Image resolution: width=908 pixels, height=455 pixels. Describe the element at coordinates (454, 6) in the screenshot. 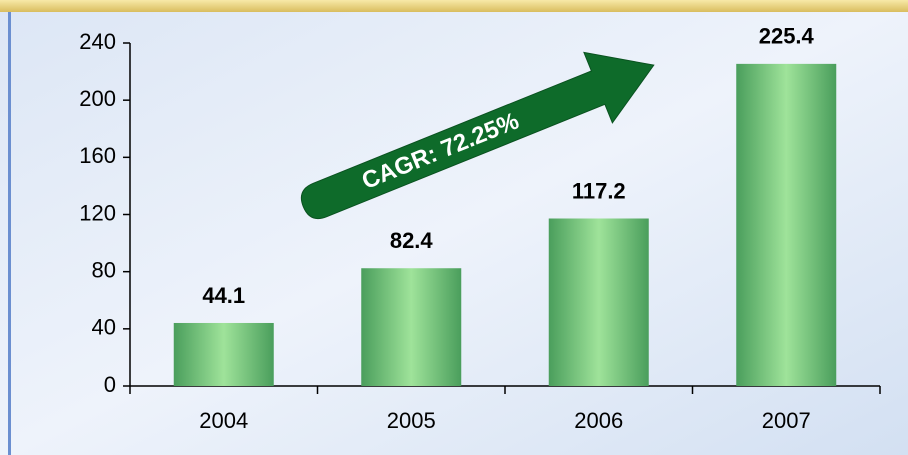

I see `top-border` at that location.